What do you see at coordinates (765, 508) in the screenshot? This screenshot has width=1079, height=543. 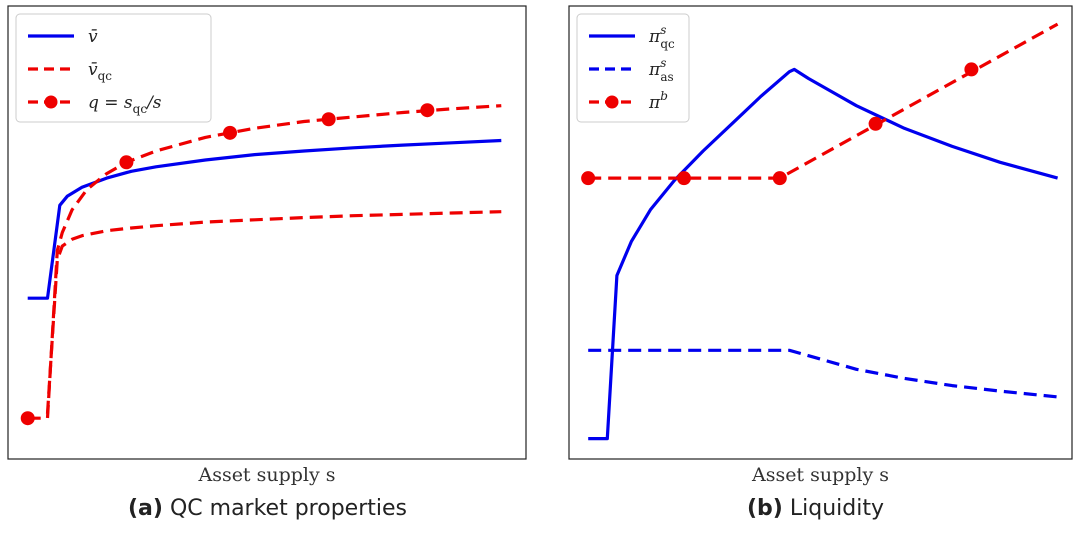 I see `caption-b-tag: (b)` at bounding box center [765, 508].